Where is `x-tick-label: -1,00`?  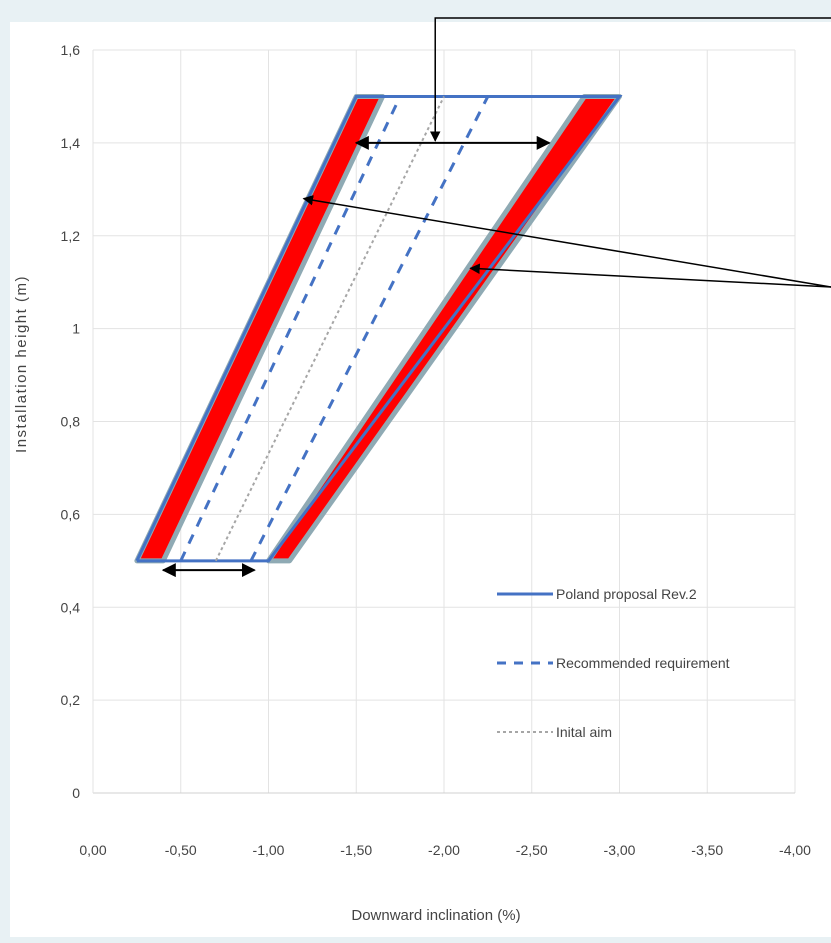 x-tick-label: -1,00 is located at coordinates (269, 850).